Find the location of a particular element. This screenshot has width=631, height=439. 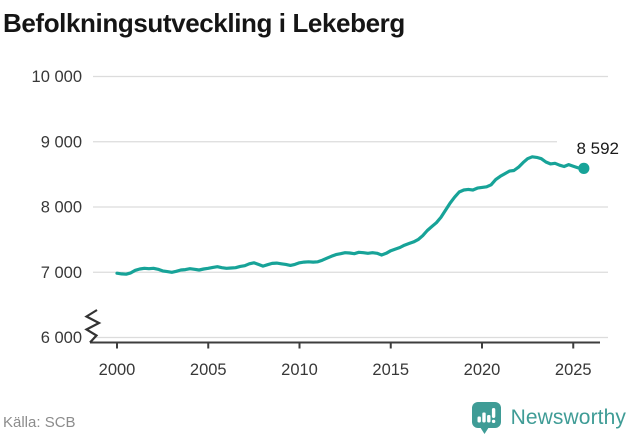

bar-chart-speech-bubble-icon is located at coordinates (486, 418).